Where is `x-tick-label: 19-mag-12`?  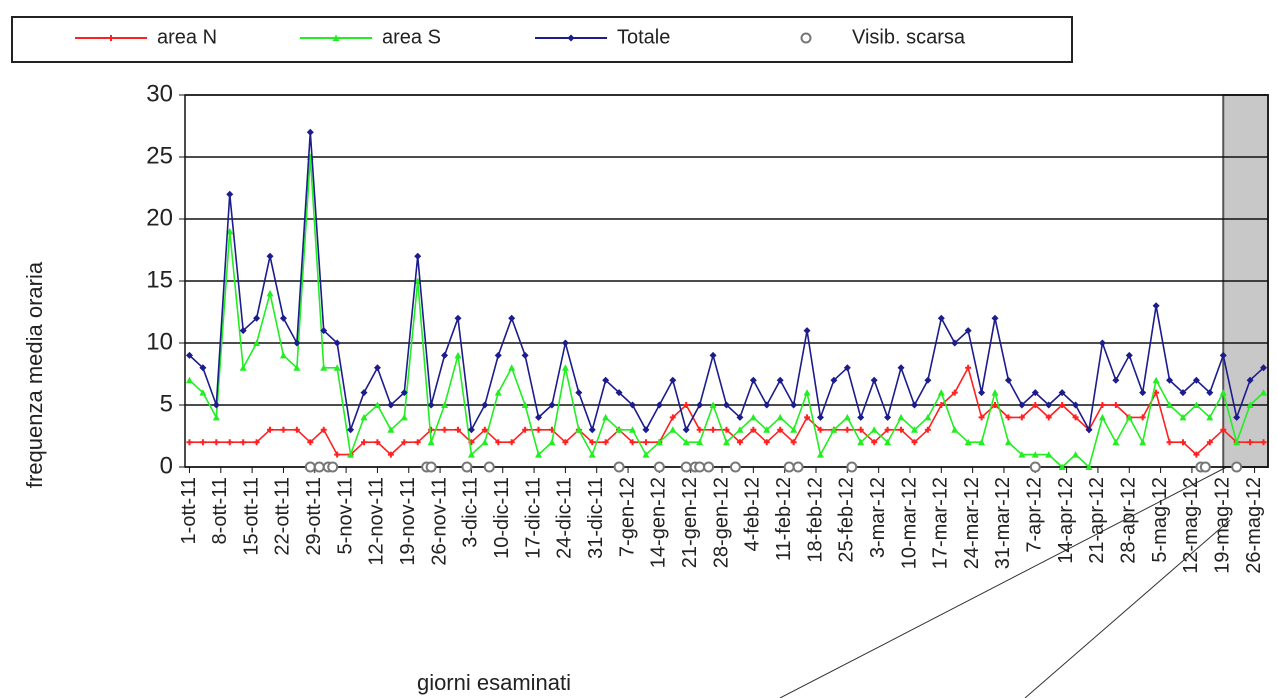 x-tick-label: 19-mag-12 is located at coordinates (1223, 525).